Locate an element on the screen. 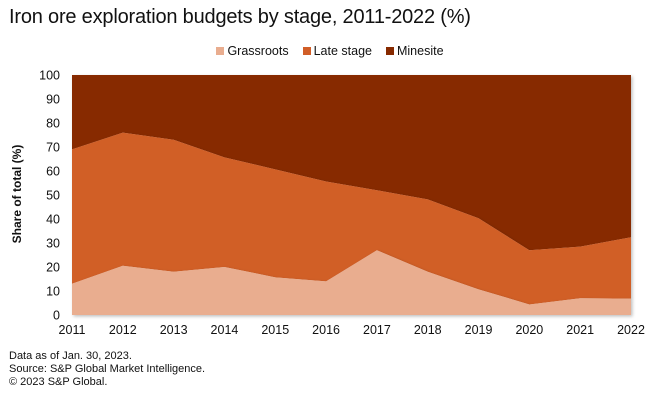 The width and height of the screenshot is (660, 400). legend-label-grassroots: Grassroots is located at coordinates (258, 51).